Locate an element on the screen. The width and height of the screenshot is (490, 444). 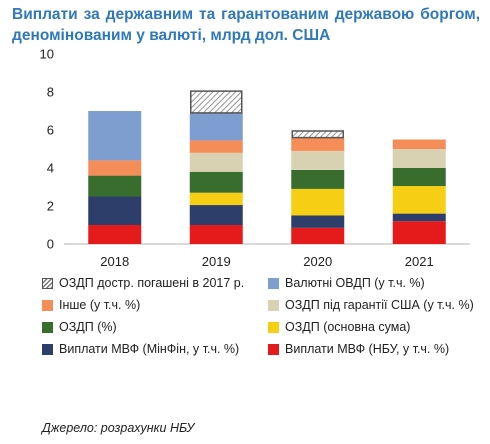
y-axis: 0 2 4 6 8 10 is located at coordinates (47, 149).